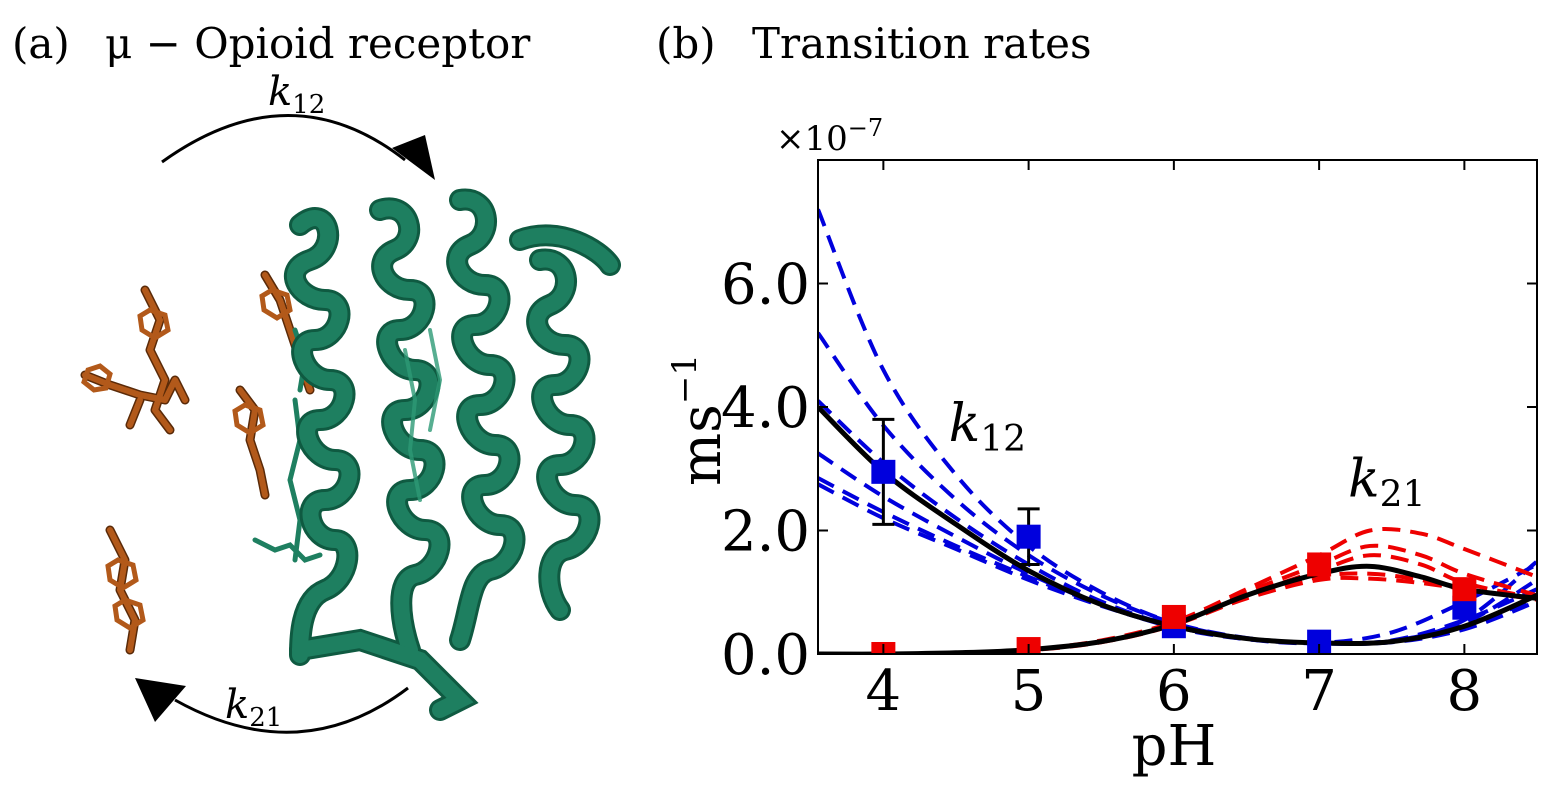 Image resolution: width=1550 pixels, height=794 pixels. I want to click on arrow-k21-head, so click(160, 700).